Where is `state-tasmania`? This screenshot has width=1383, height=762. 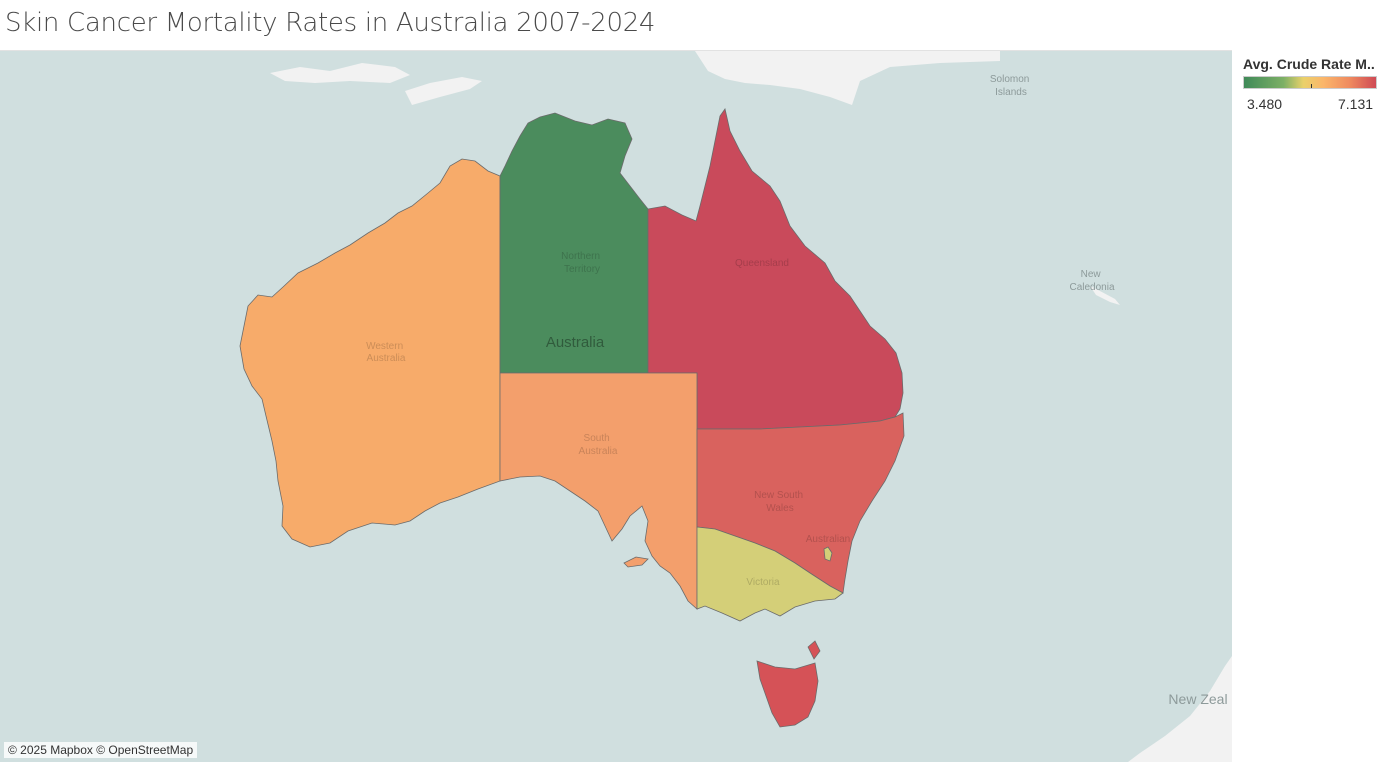 state-tasmania is located at coordinates (787, 694).